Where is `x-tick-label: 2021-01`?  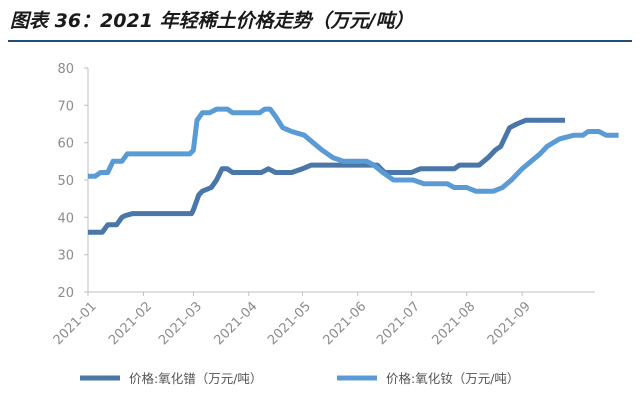 x-tick-label: 2021-01 is located at coordinates (75, 323).